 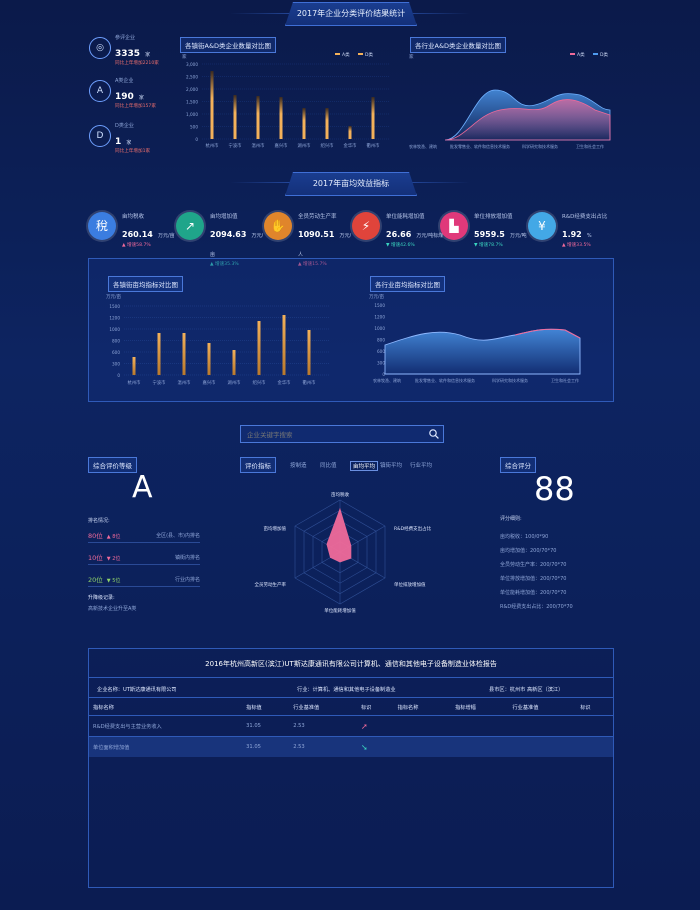 What do you see at coordinates (113, 537) in the screenshot?
I see `rank-change: ▲ 8位` at bounding box center [113, 537].